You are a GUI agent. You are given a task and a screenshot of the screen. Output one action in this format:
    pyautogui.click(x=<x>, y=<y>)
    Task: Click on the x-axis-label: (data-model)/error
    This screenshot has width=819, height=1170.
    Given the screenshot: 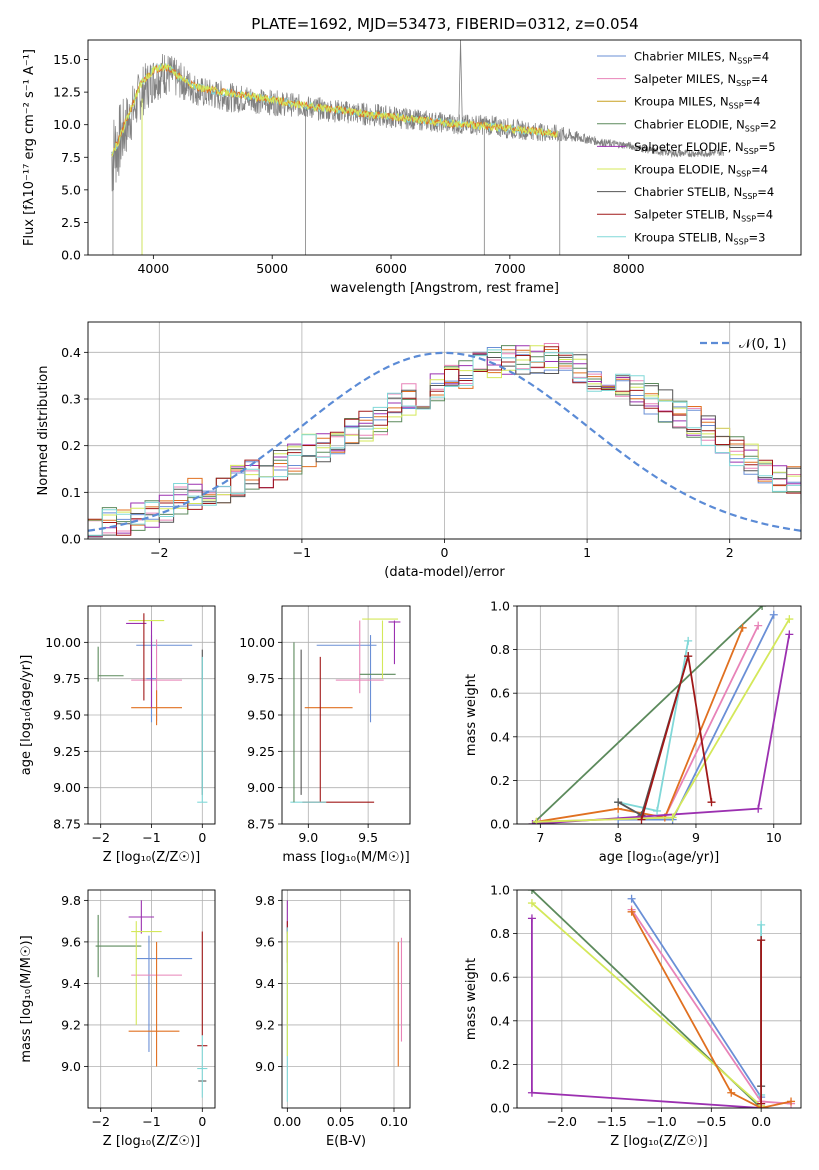 What is the action you would take?
    pyautogui.click(x=444, y=572)
    